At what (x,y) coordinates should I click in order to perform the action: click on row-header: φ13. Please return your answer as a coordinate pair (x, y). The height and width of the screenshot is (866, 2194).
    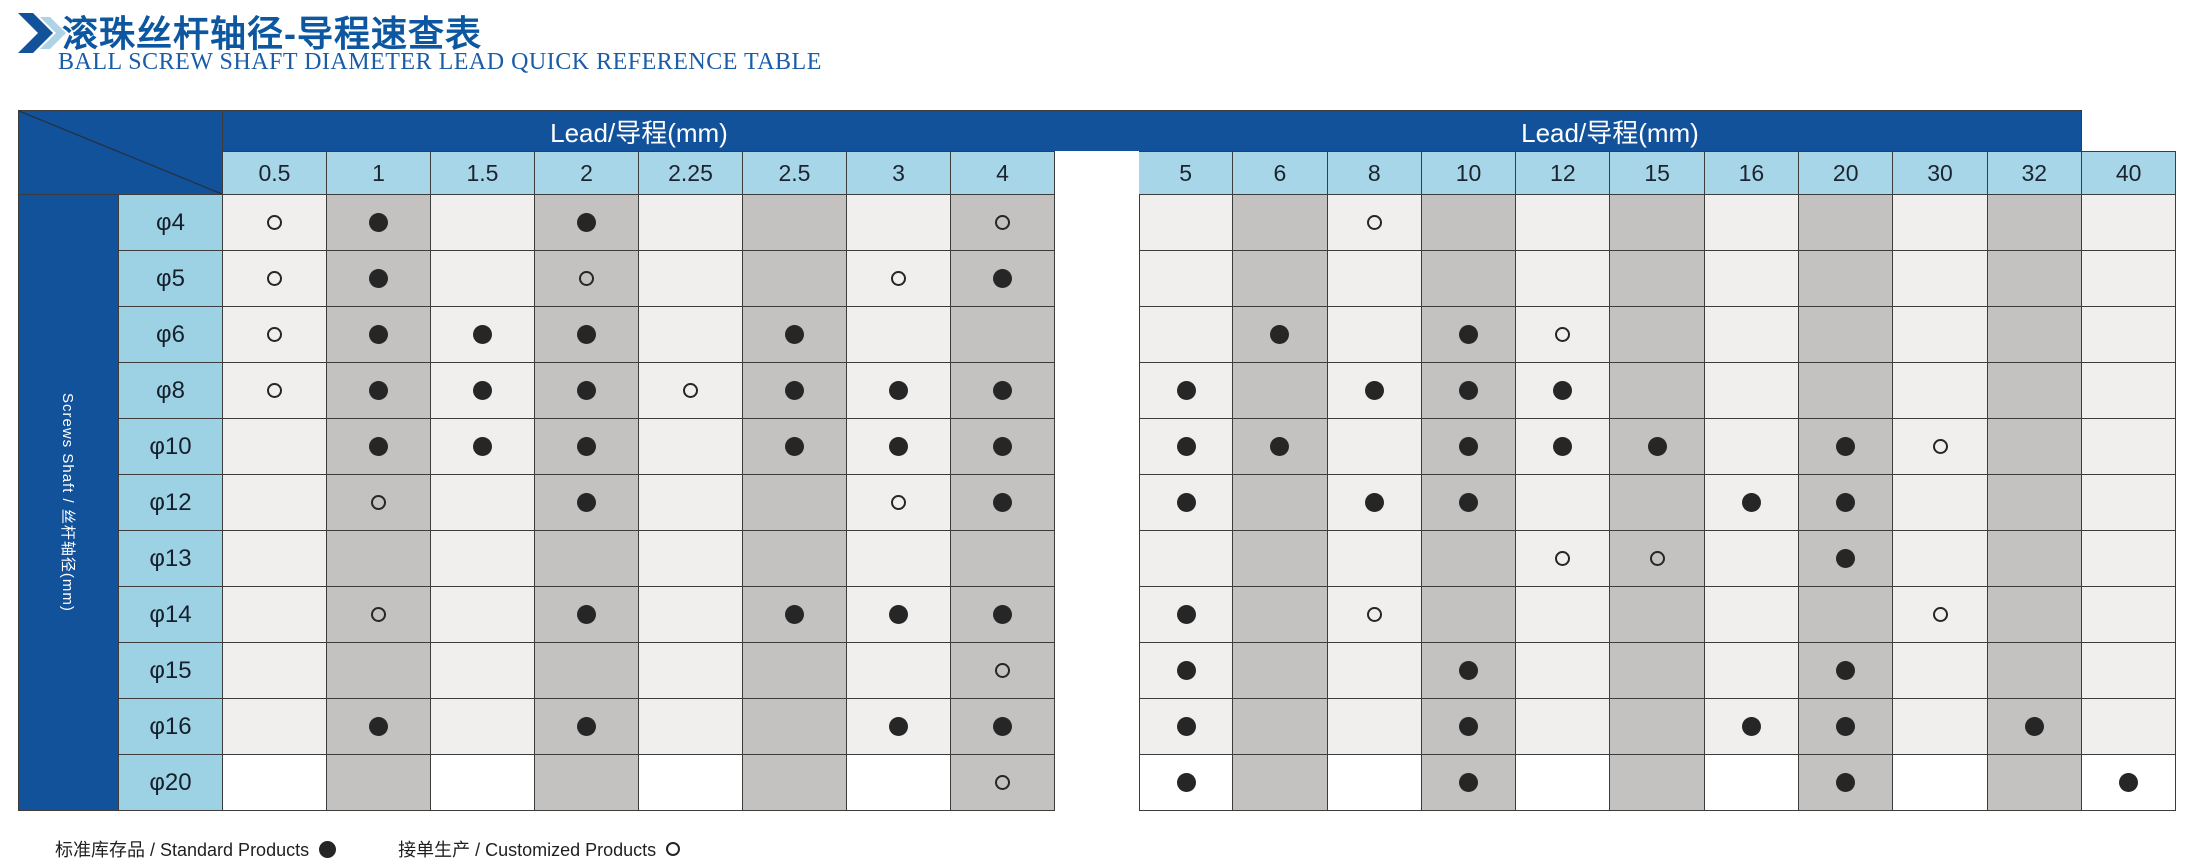
    Looking at the image, I should click on (170, 559).